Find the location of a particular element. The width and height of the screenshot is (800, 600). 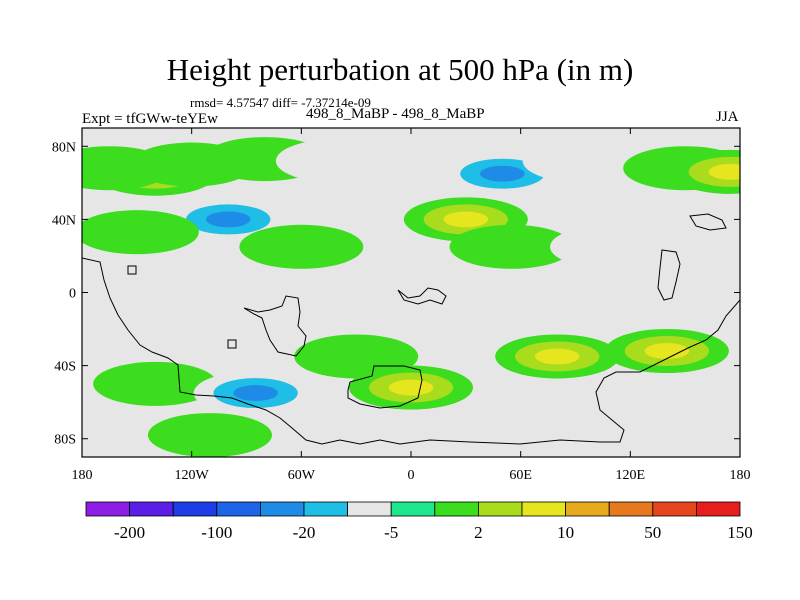

x-tick-label: 120W is located at coordinates (192, 475).